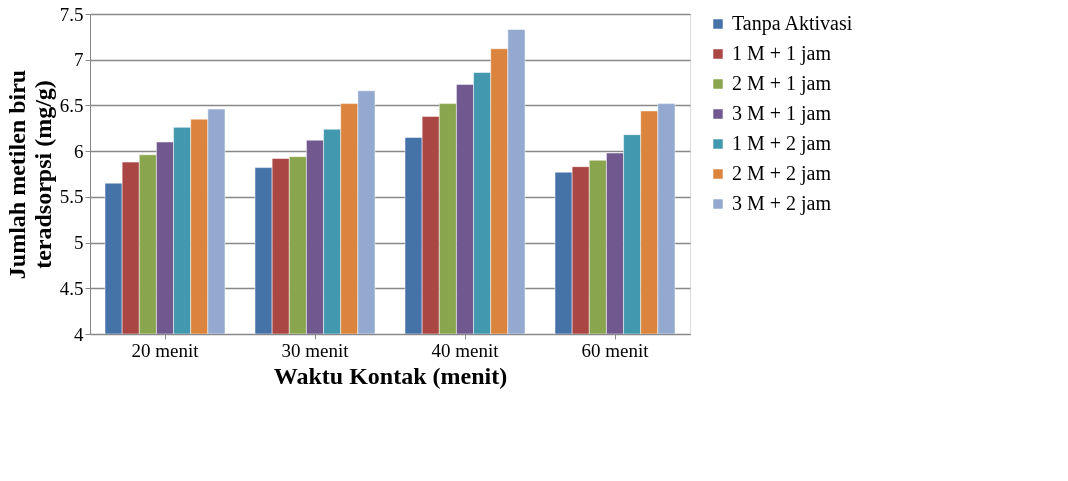 The width and height of the screenshot is (1068, 481). Describe the element at coordinates (782, 143) in the screenshot. I see `legend-label: 1 M + 2 jam` at that location.